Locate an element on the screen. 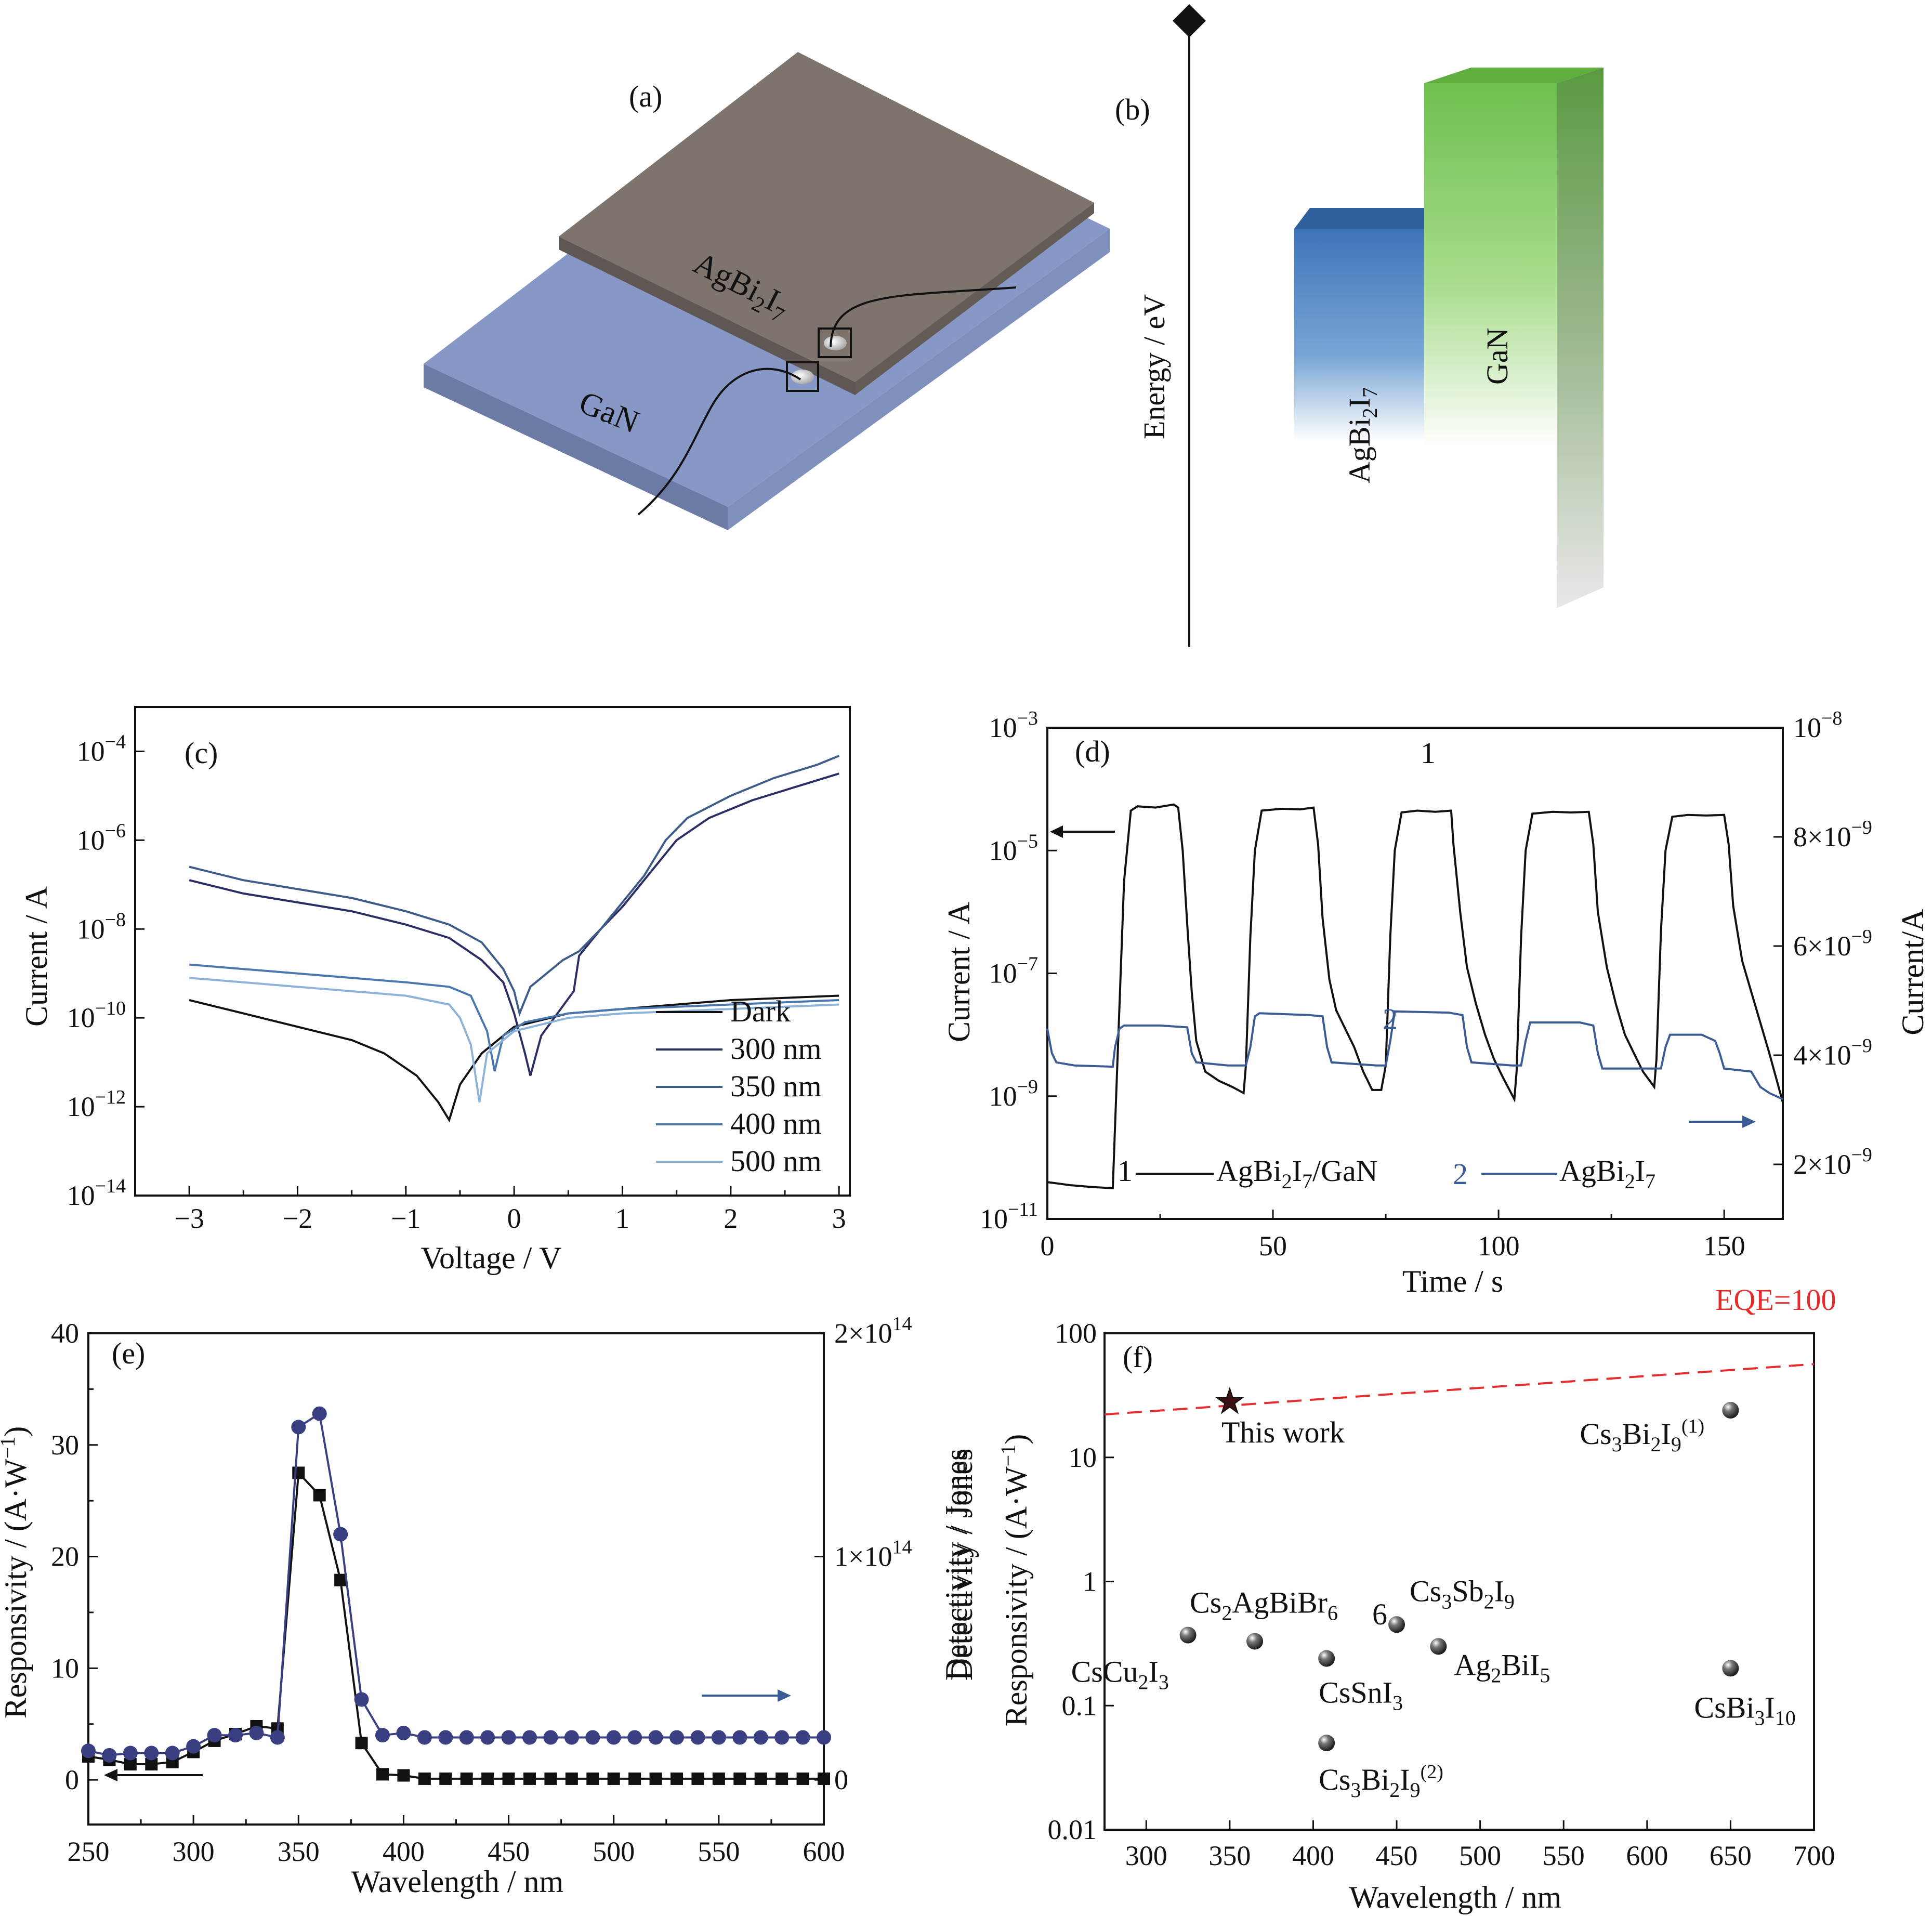 Image resolution: width=1932 pixels, height=1916 pixels. legend-2-text: AgBi2I7 is located at coordinates (1607, 1173).